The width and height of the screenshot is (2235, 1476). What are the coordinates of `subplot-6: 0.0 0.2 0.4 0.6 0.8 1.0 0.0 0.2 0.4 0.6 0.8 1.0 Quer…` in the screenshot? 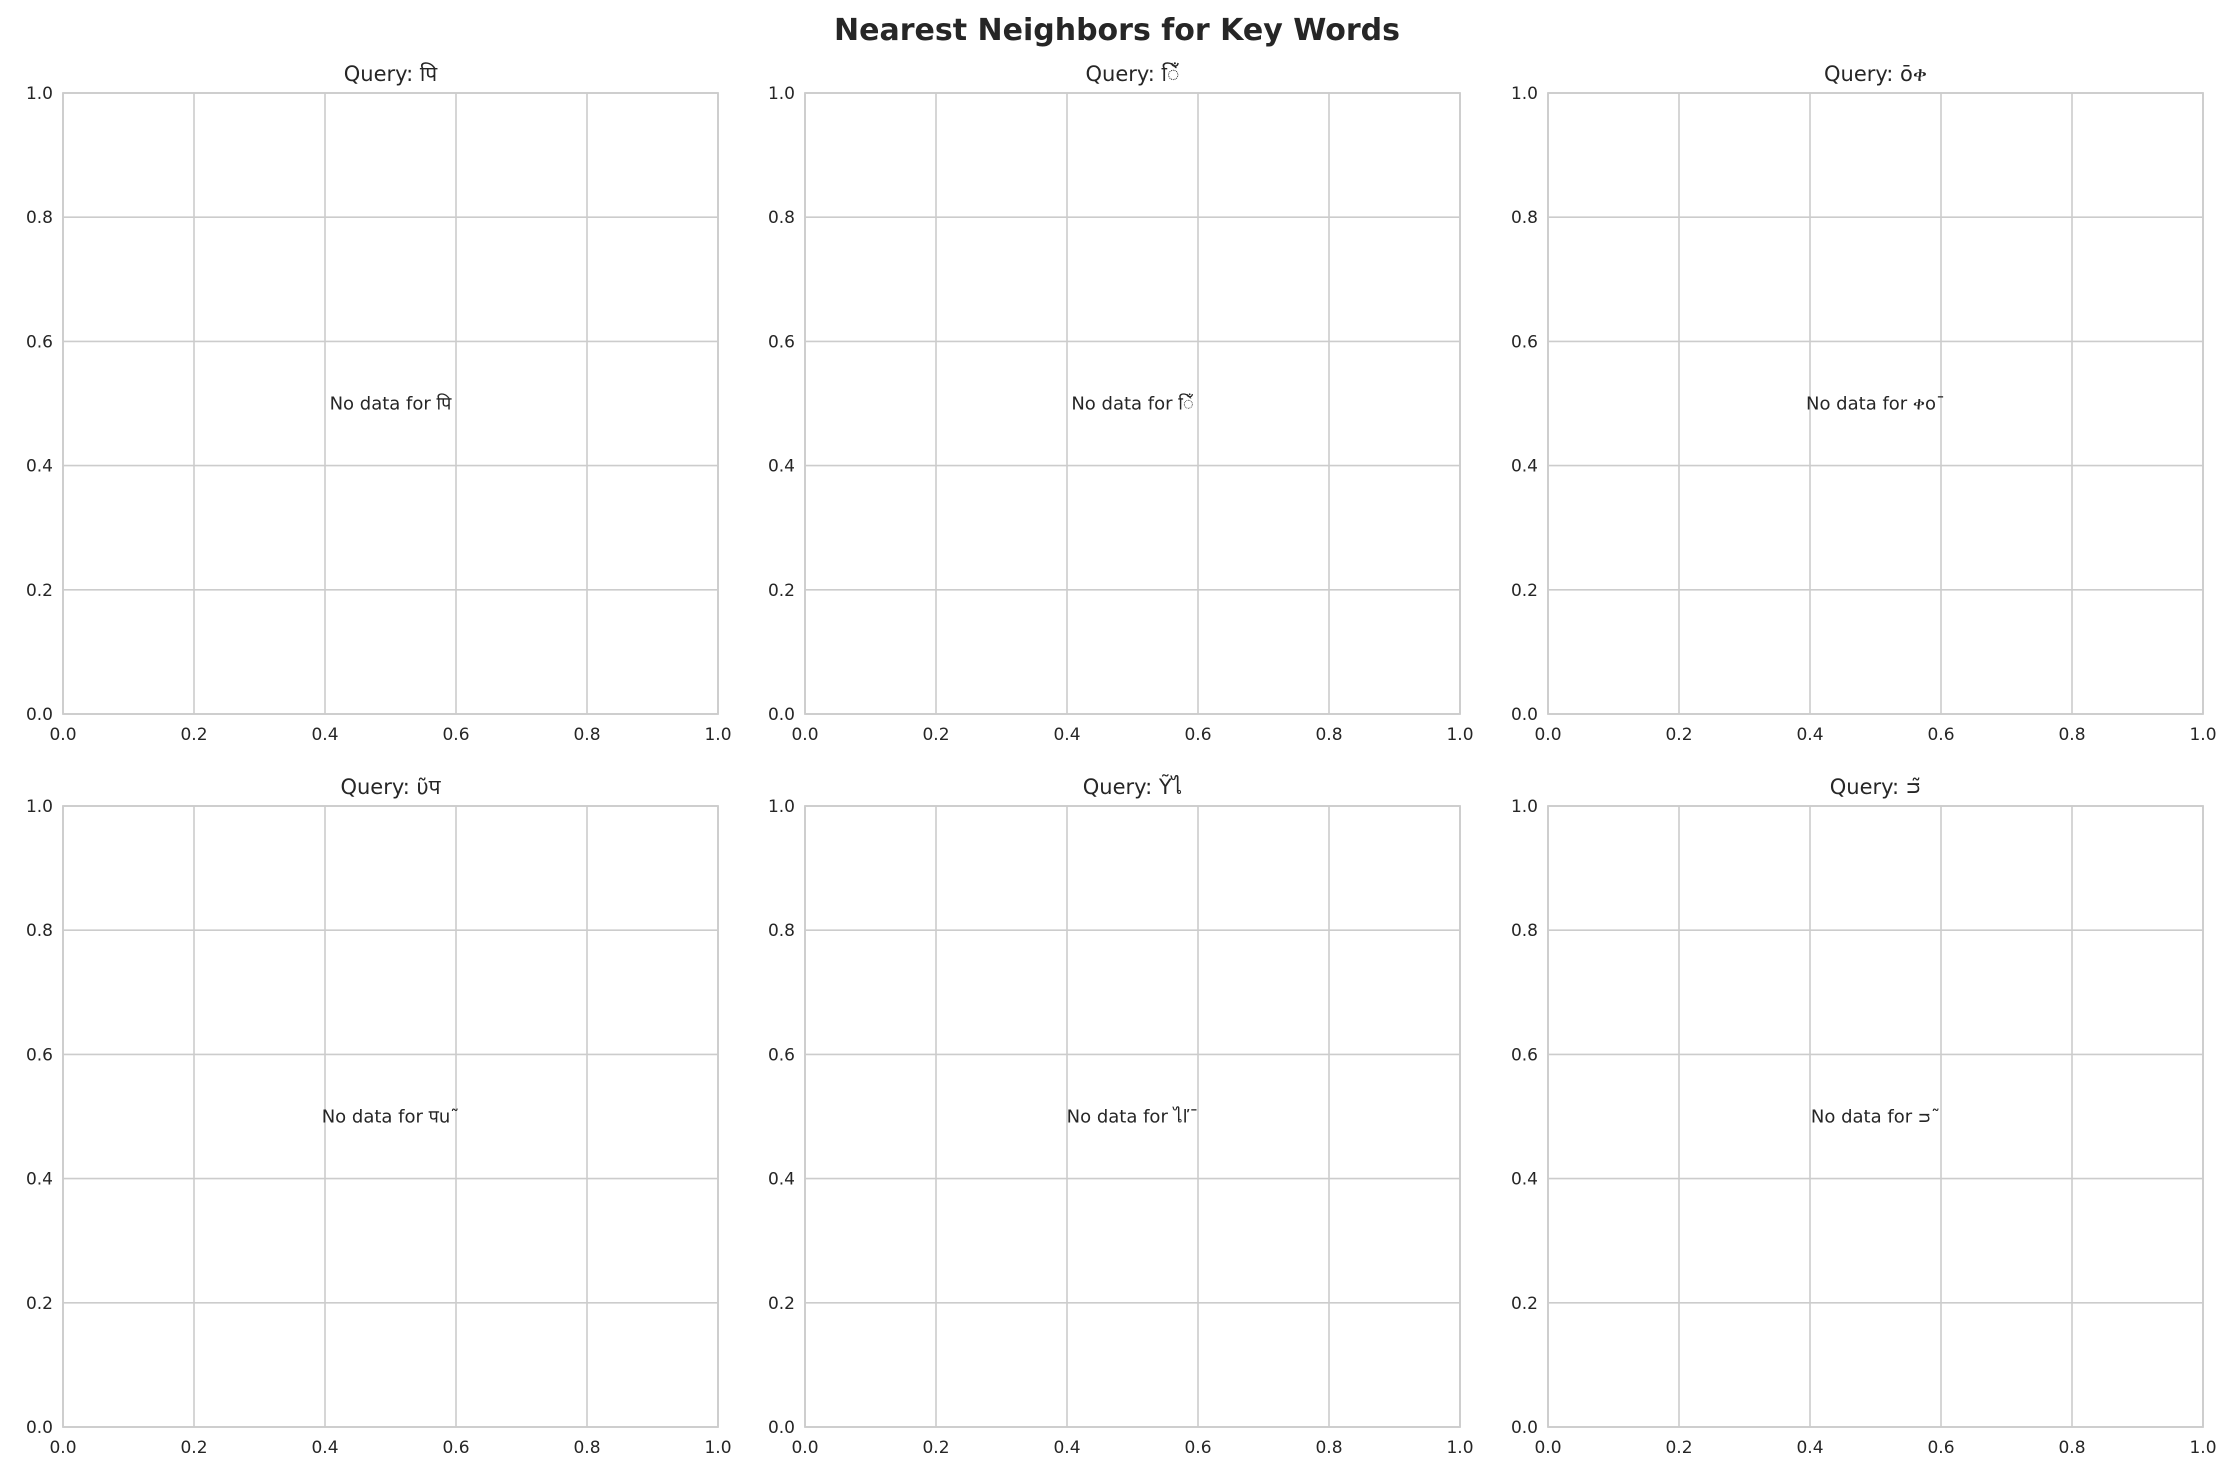 It's located at (1864, 1116).